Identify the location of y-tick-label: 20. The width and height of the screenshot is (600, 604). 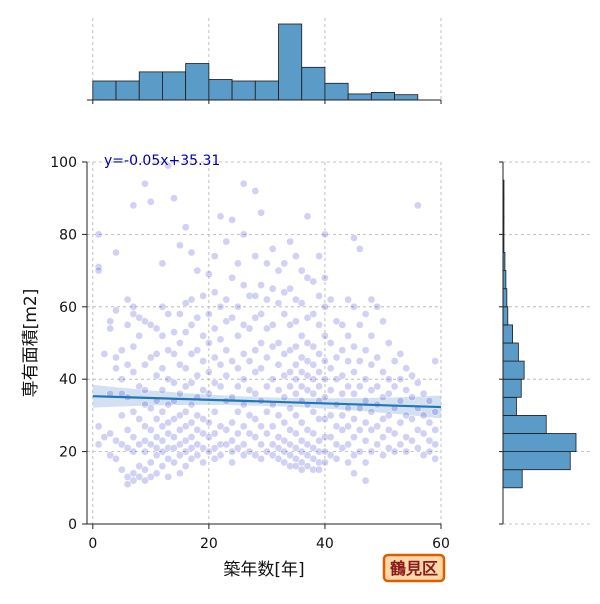
(68, 453).